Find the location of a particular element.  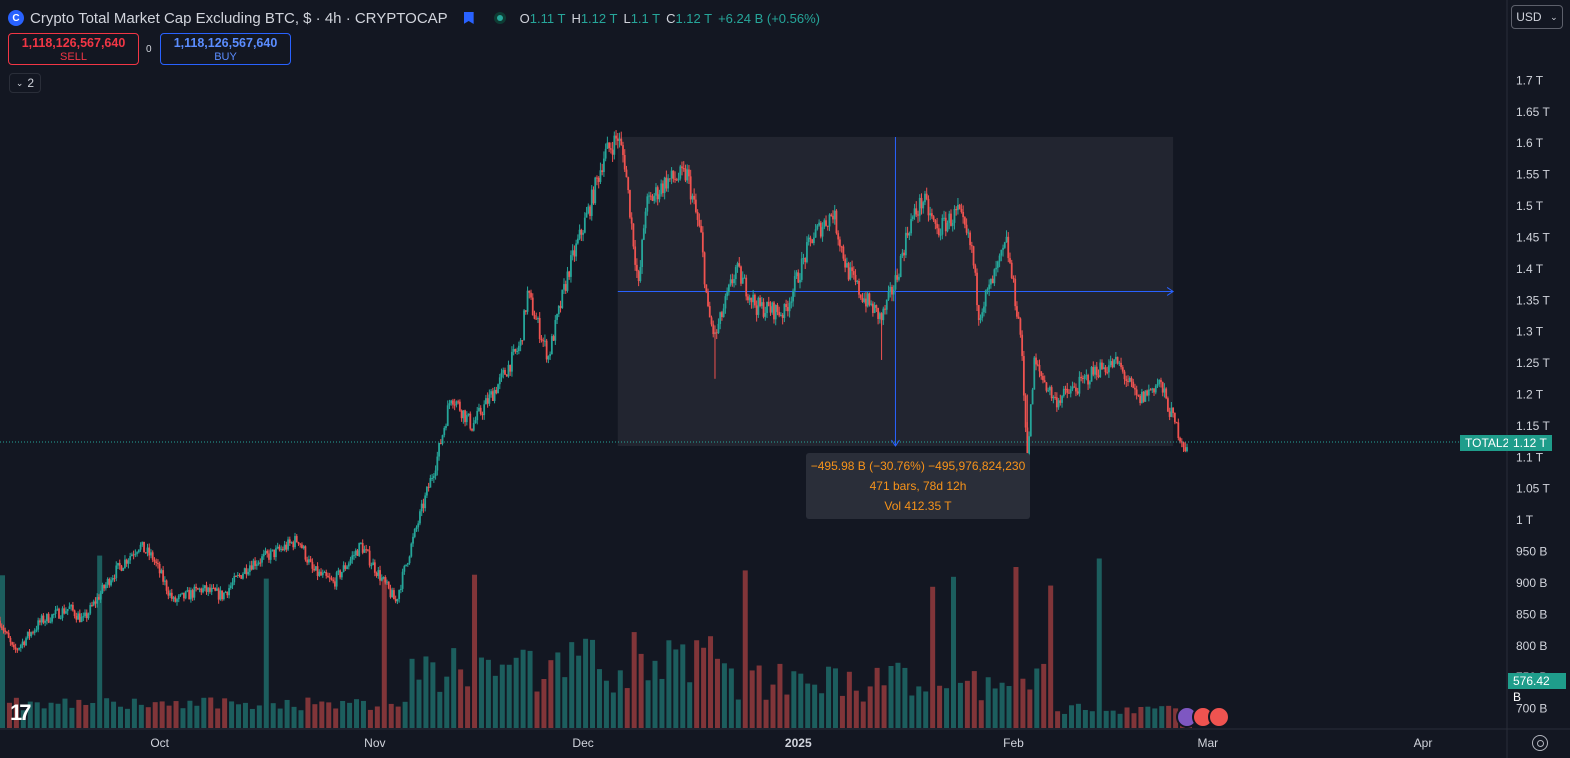

ohlc-value: 1.11 T is located at coordinates (547, 18).